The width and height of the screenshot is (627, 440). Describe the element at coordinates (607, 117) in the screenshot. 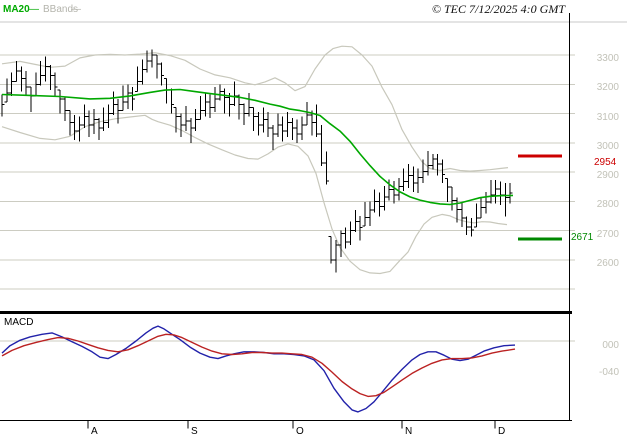

I see `price-axis-label: 3100` at that location.